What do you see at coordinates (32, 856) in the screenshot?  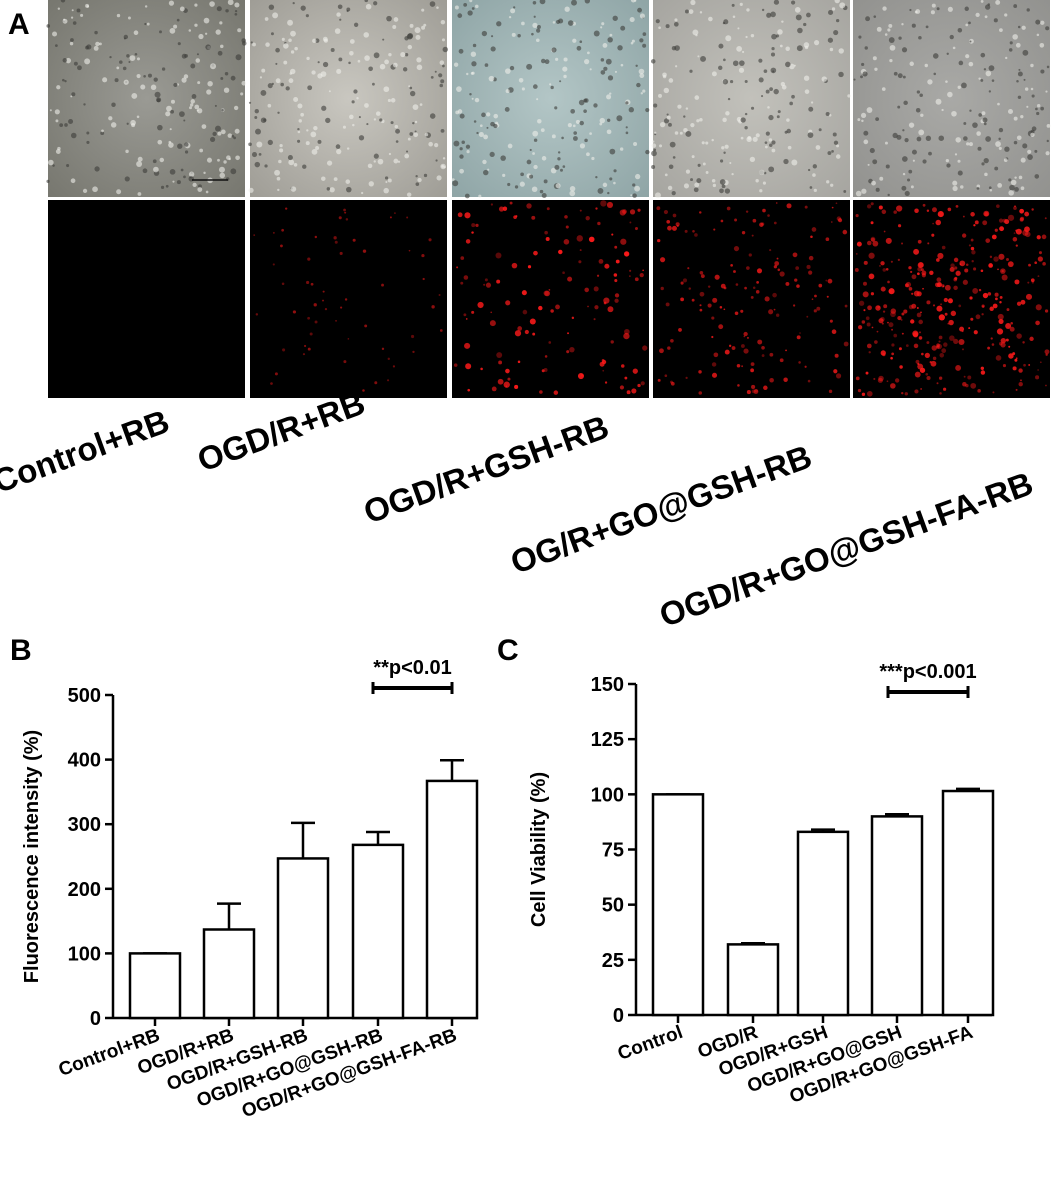 I see `y-axis-label: Fluorescence intensity (%)` at bounding box center [32, 856].